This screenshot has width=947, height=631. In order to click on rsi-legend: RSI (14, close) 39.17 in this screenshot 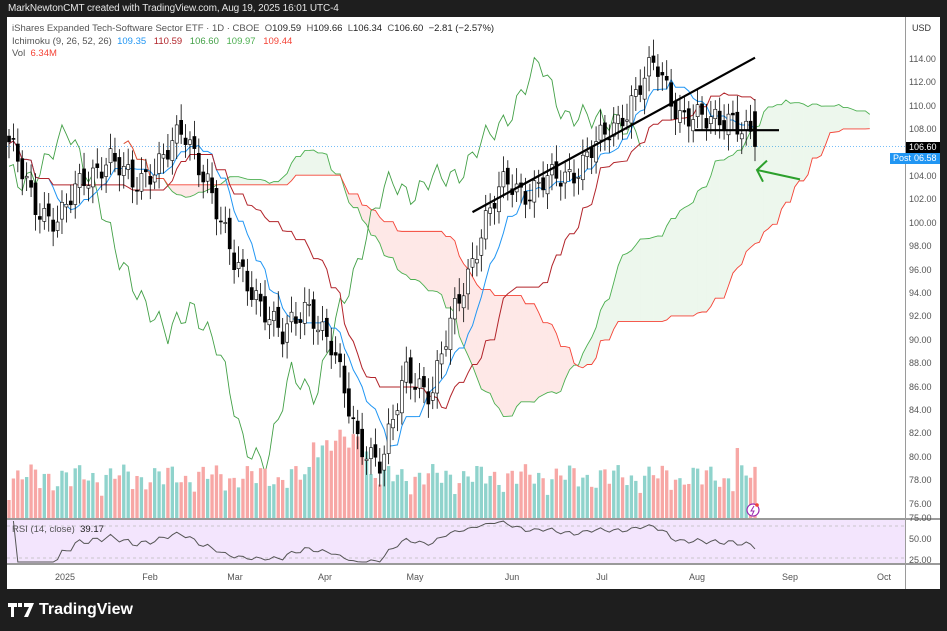, I will do `click(58, 529)`.